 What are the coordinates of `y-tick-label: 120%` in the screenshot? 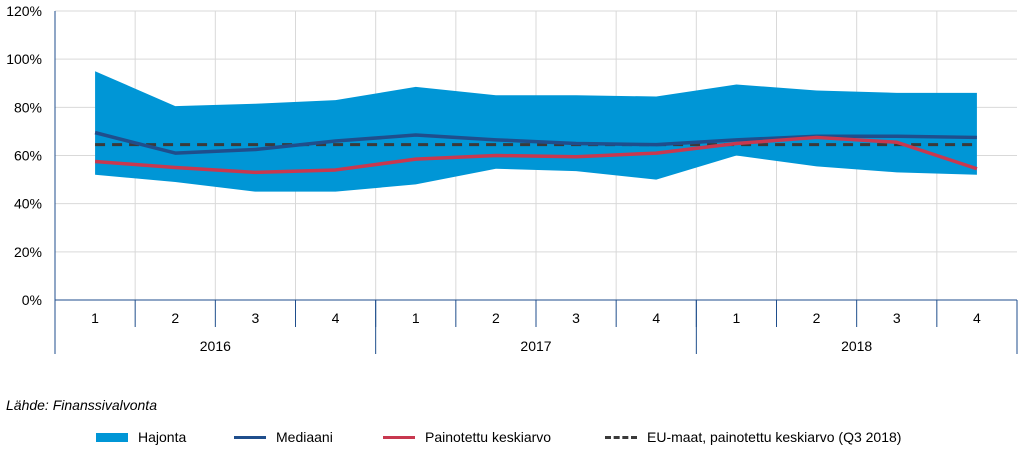 It's located at (24, 11).